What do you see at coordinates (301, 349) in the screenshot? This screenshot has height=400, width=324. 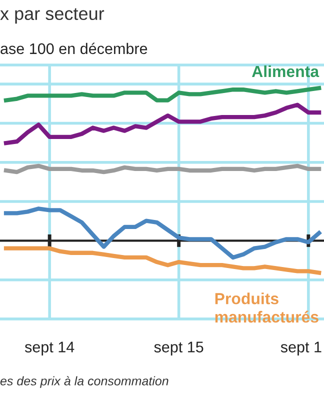 I see `x-tick-label: sept 1` at bounding box center [301, 349].